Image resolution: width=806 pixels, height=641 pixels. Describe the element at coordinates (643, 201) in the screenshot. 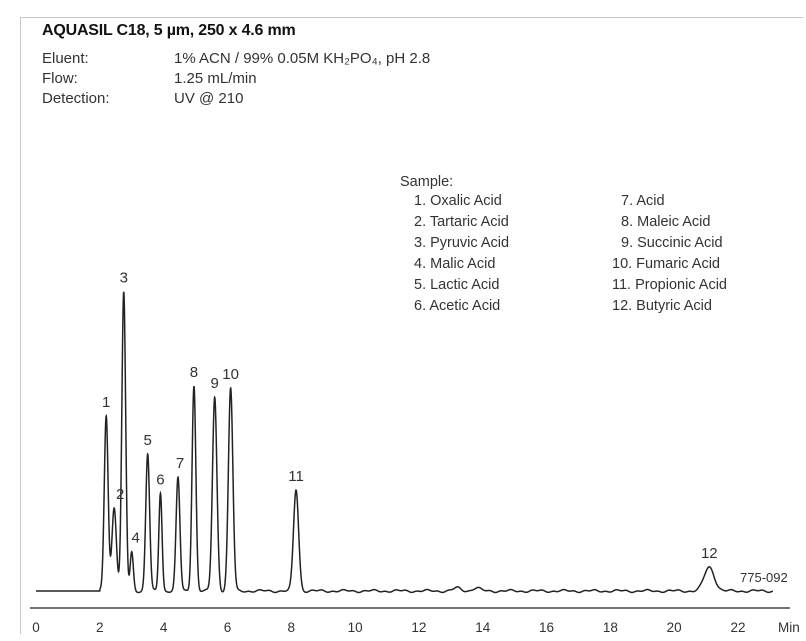

I see `sample-item: 7. Acid` at that location.